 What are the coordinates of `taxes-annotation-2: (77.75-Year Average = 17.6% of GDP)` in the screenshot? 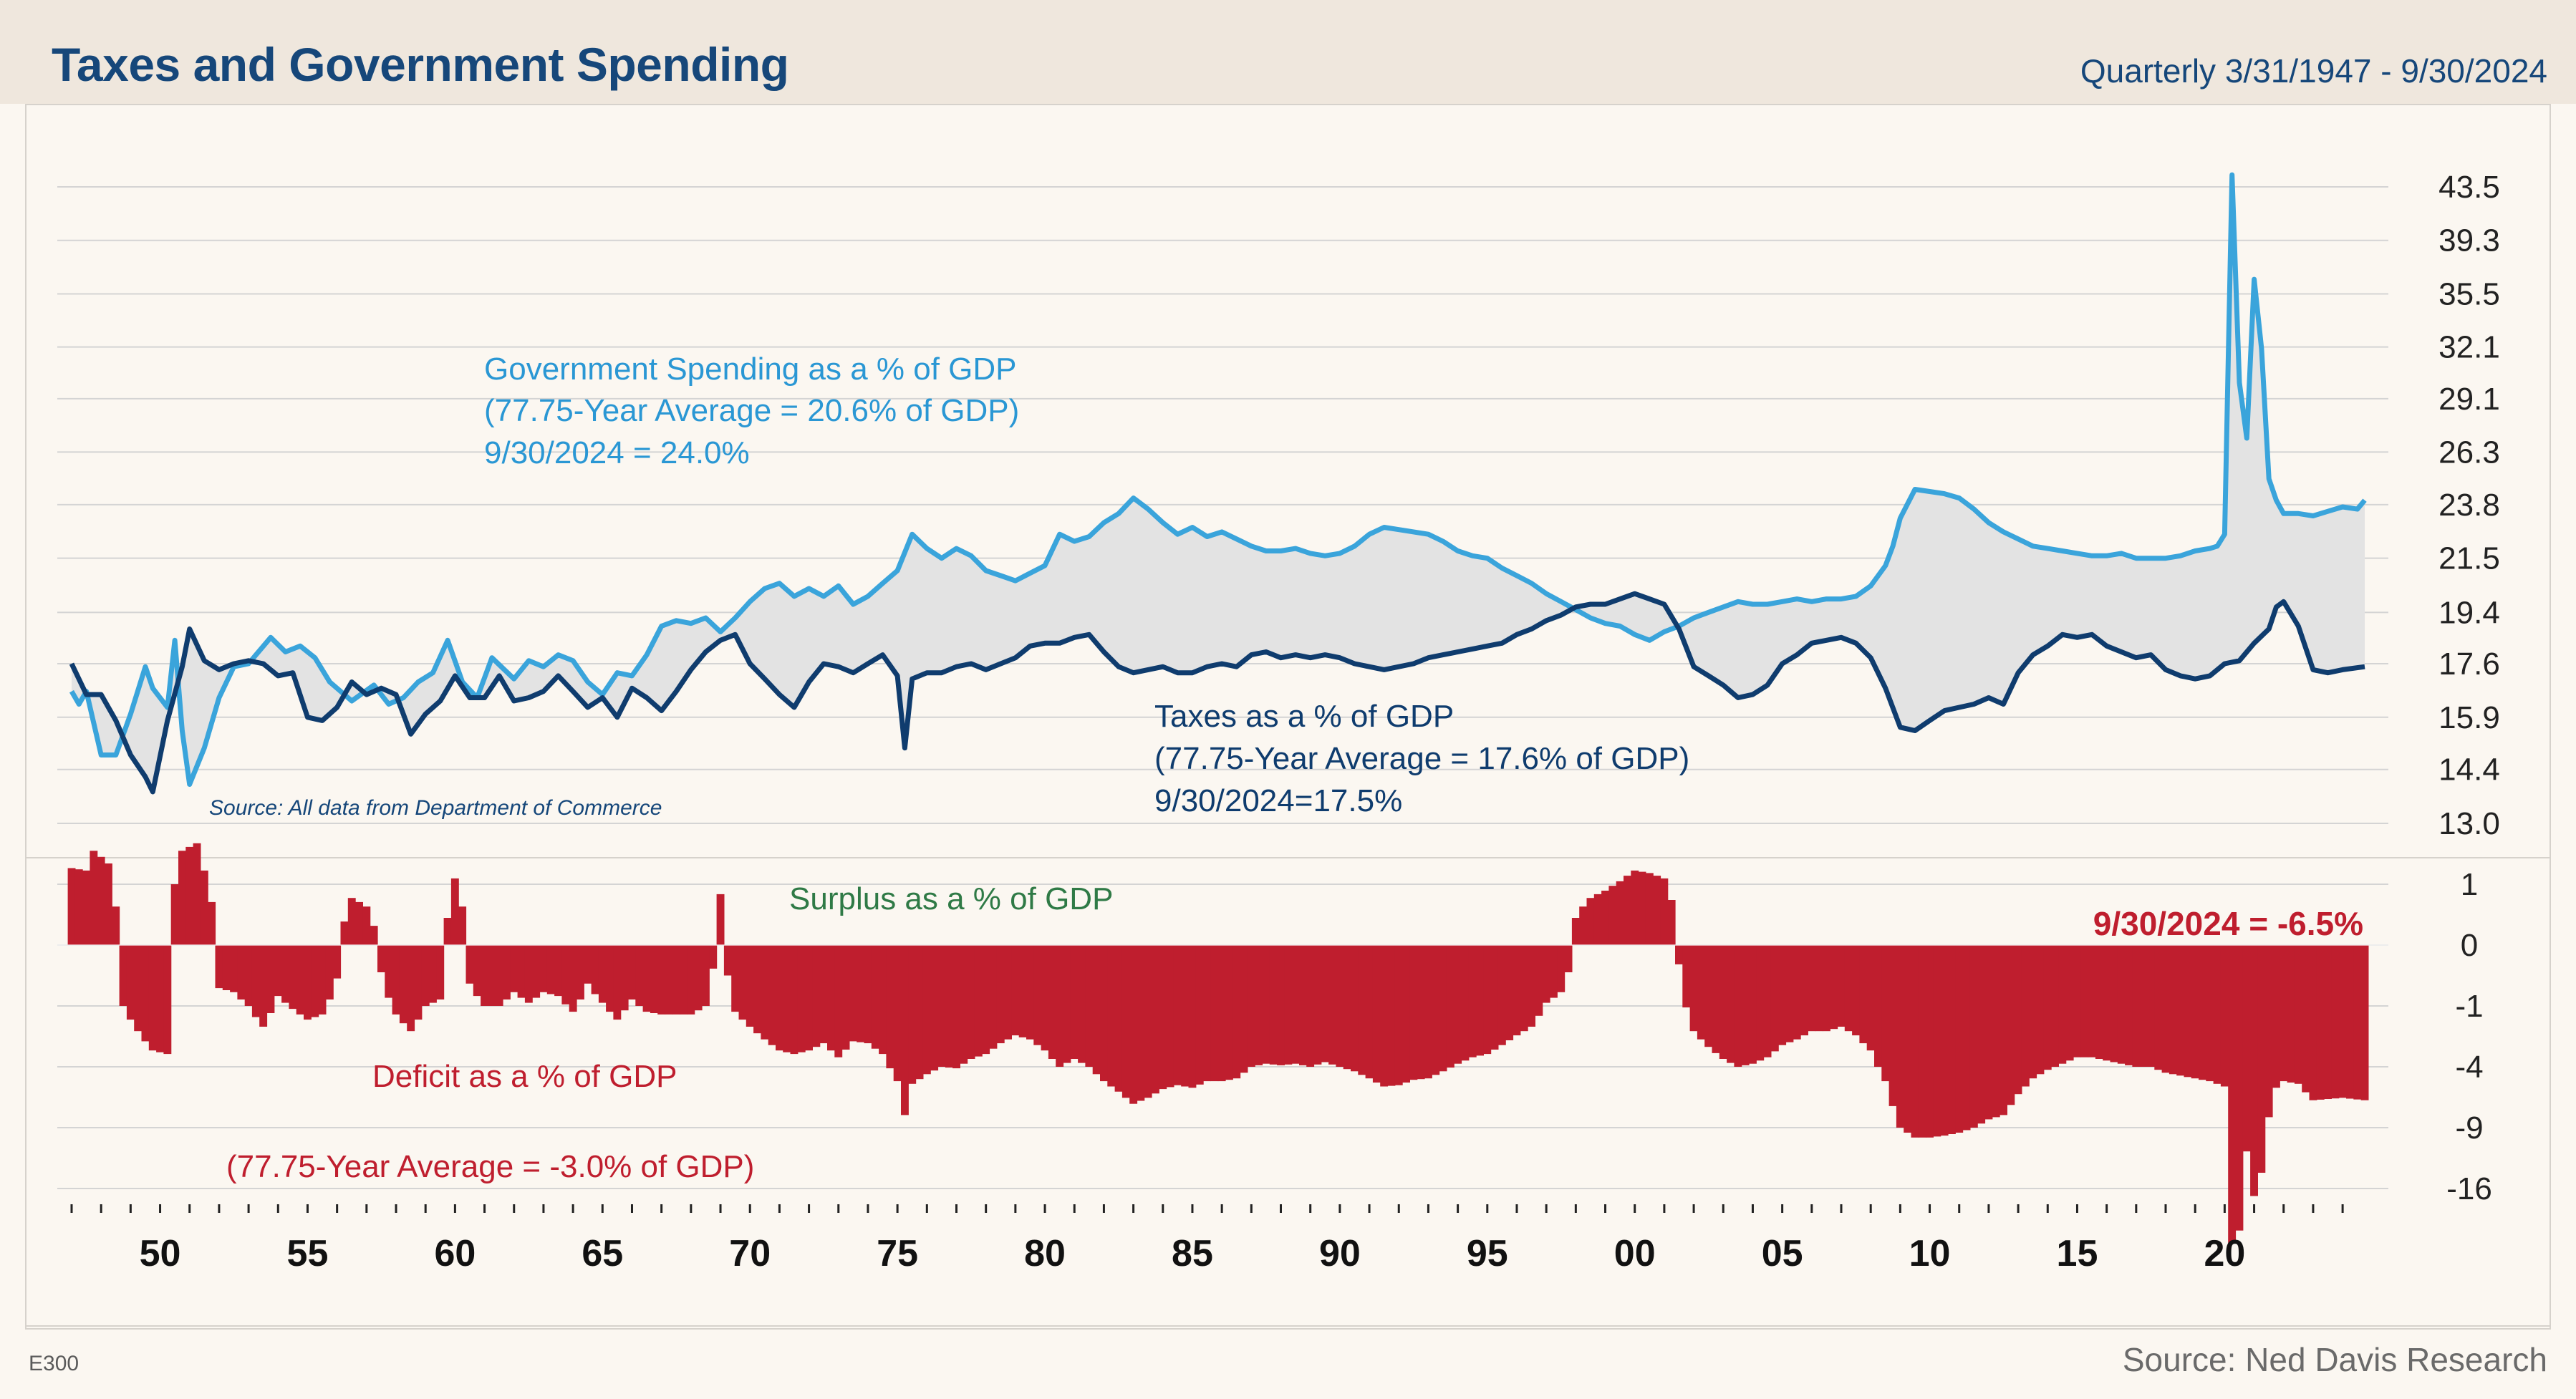 It's located at (1421, 758).